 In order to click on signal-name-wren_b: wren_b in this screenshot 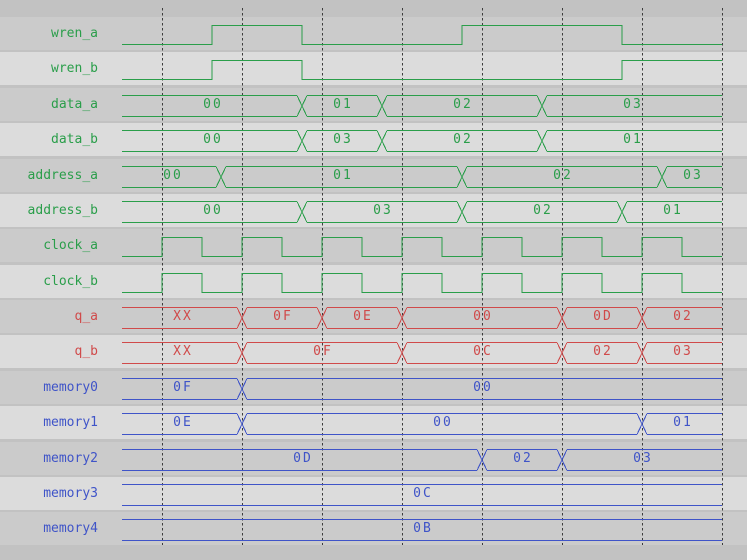, I will do `click(74, 68)`.